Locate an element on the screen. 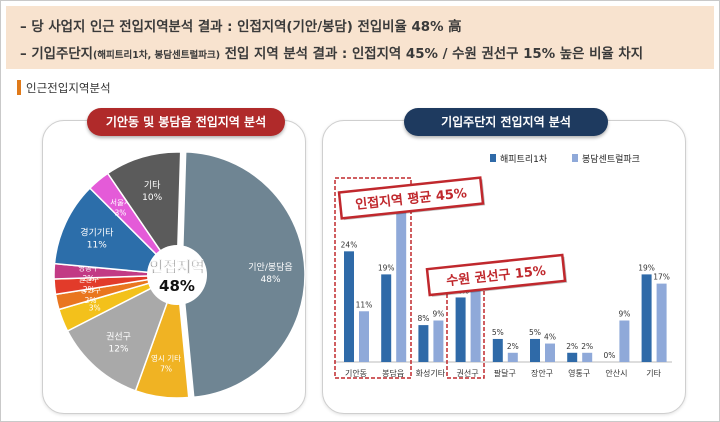 Image resolution: width=720 pixels, height=422 pixels. summary-line-2-small: (해피트리1차, 봉담센트럴파크) is located at coordinates (156, 55).